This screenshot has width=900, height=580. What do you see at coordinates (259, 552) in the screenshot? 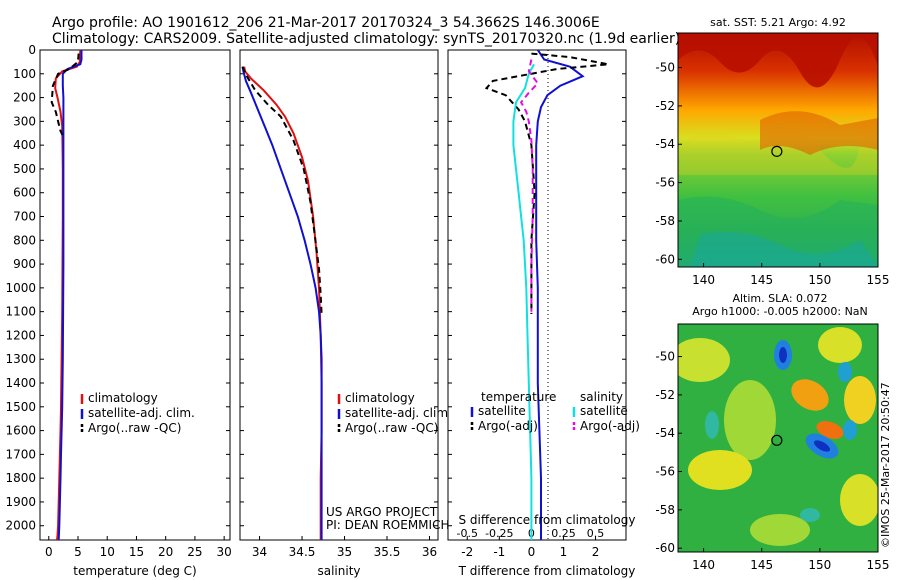
I see `x-tick-label: 34` at bounding box center [259, 552].